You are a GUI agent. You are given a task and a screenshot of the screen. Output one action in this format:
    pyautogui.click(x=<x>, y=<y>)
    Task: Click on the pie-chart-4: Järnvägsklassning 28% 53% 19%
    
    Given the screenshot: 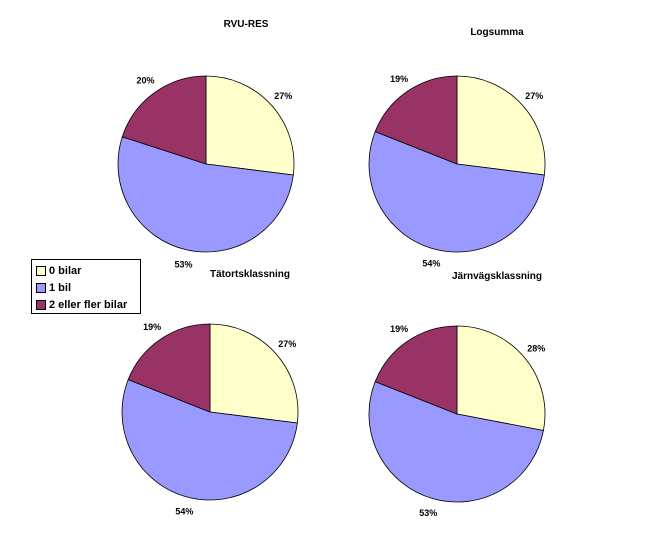 What is the action you would take?
    pyautogui.click(x=457, y=394)
    